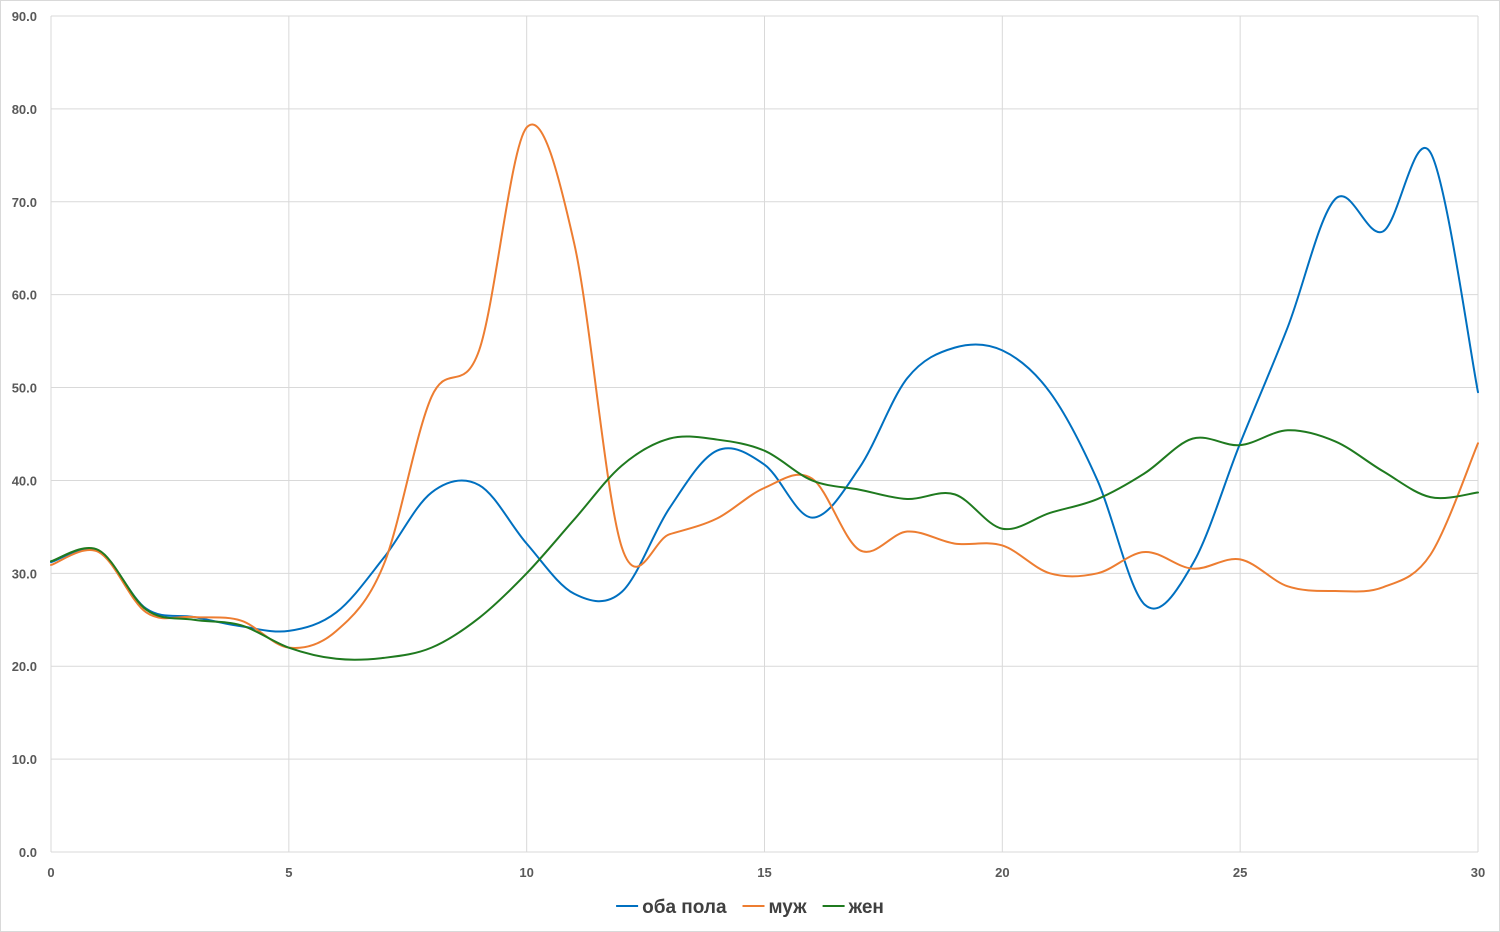 Image resolution: width=1500 pixels, height=932 pixels. Describe the element at coordinates (866, 907) in the screenshot. I see `legend-label: жен` at that location.